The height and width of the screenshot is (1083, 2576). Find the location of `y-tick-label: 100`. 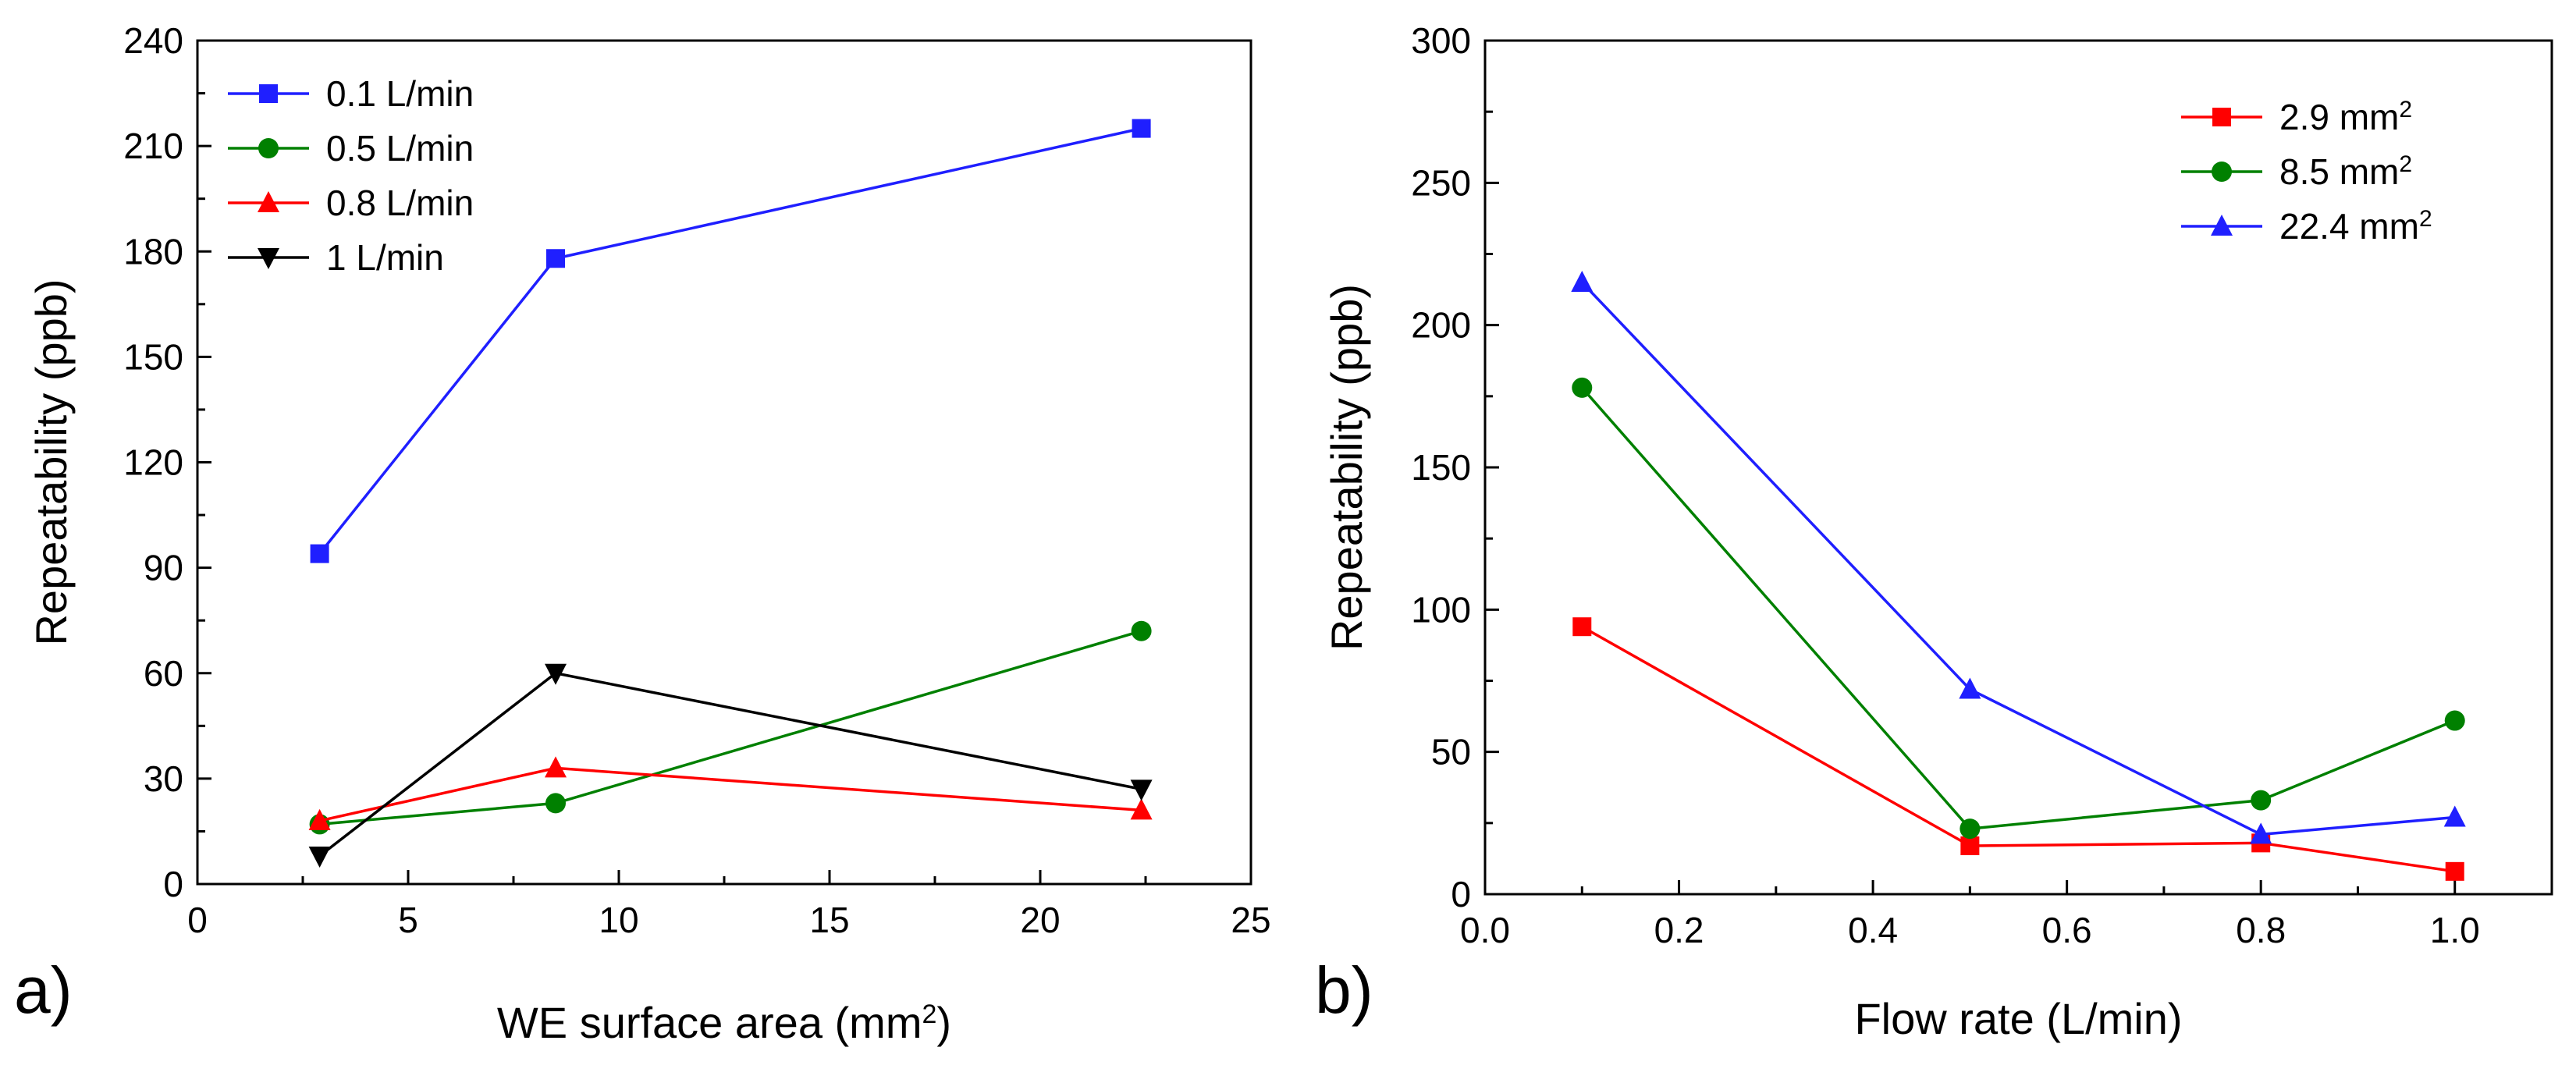

y-tick-label: 100 is located at coordinates (1441, 609).